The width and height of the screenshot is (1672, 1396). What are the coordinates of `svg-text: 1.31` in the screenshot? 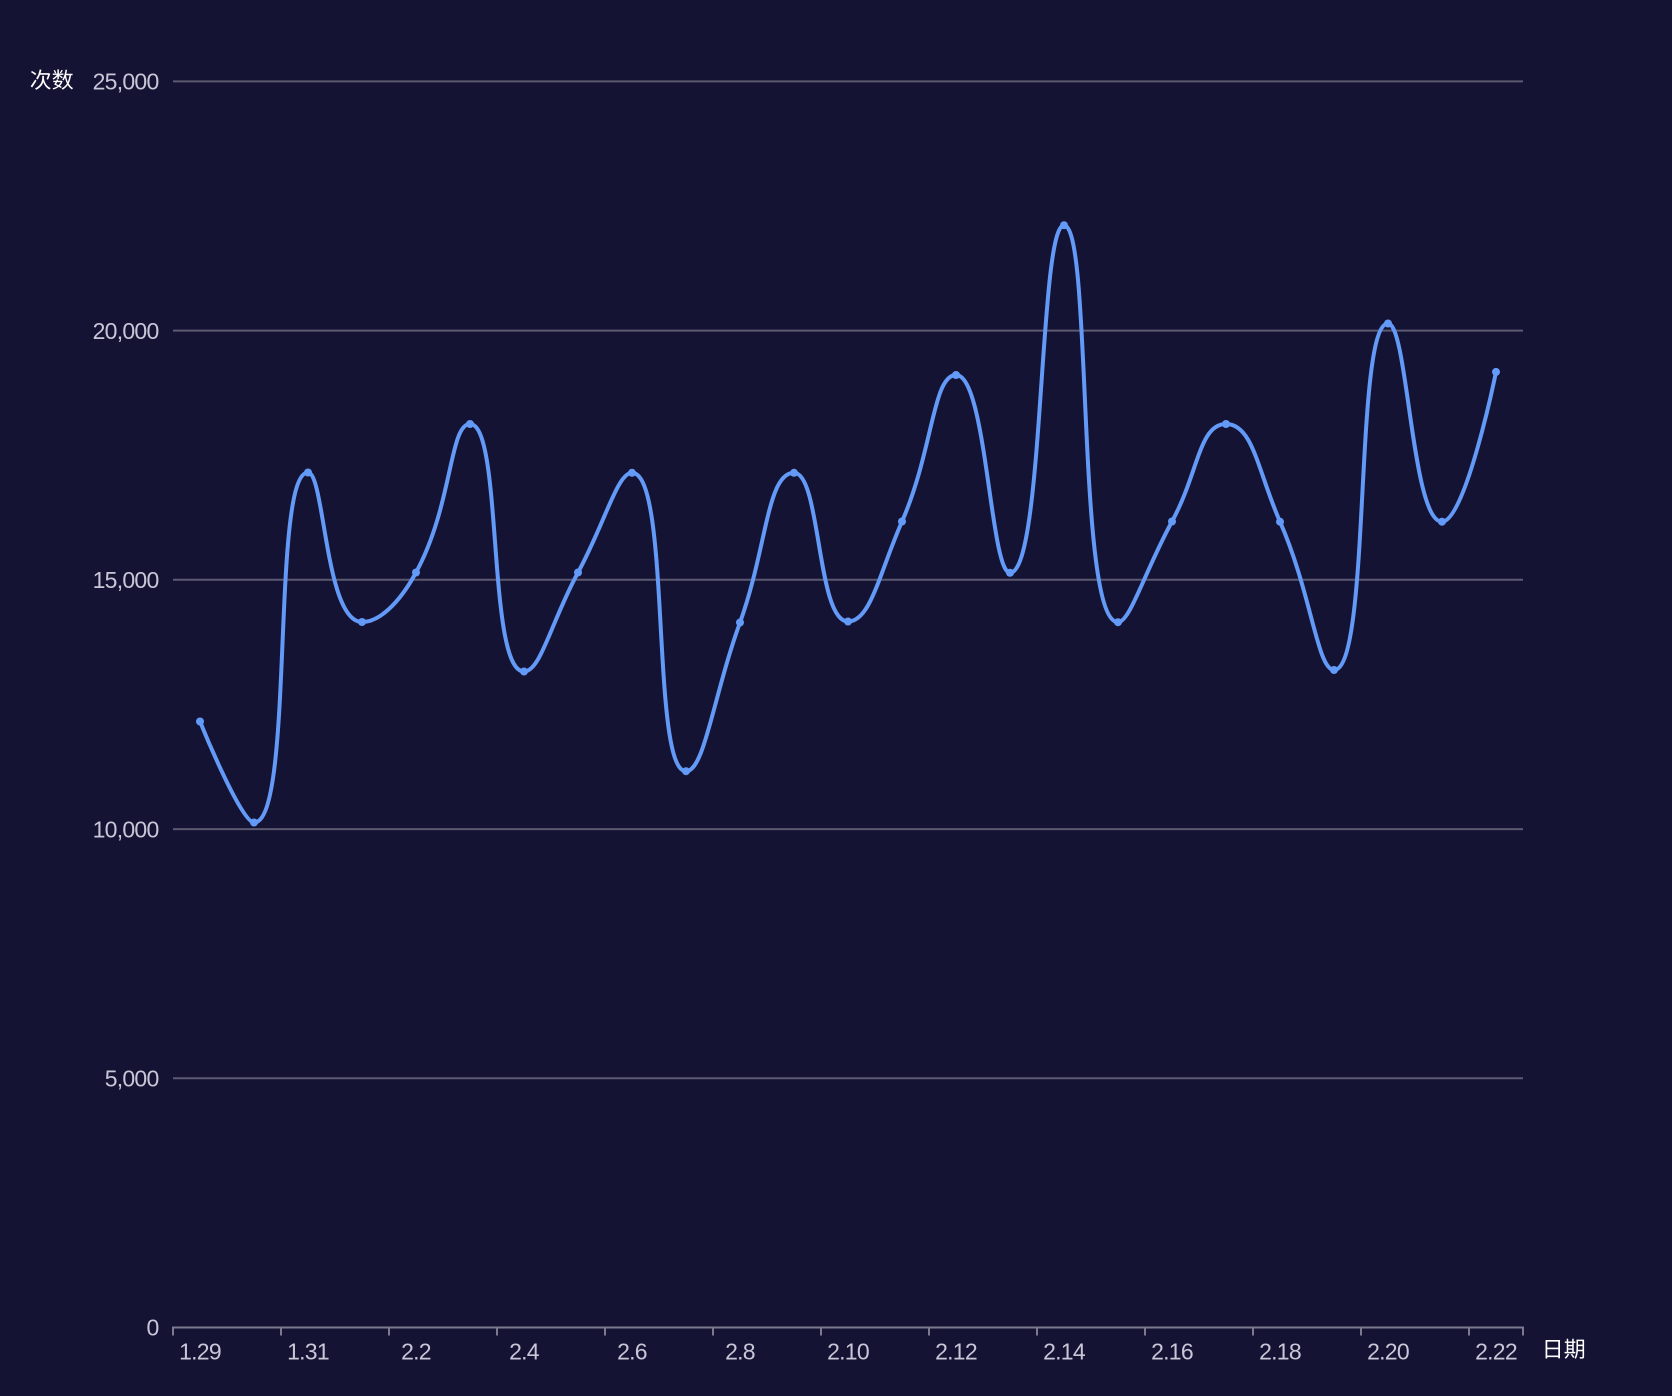 It's located at (308, 1352).